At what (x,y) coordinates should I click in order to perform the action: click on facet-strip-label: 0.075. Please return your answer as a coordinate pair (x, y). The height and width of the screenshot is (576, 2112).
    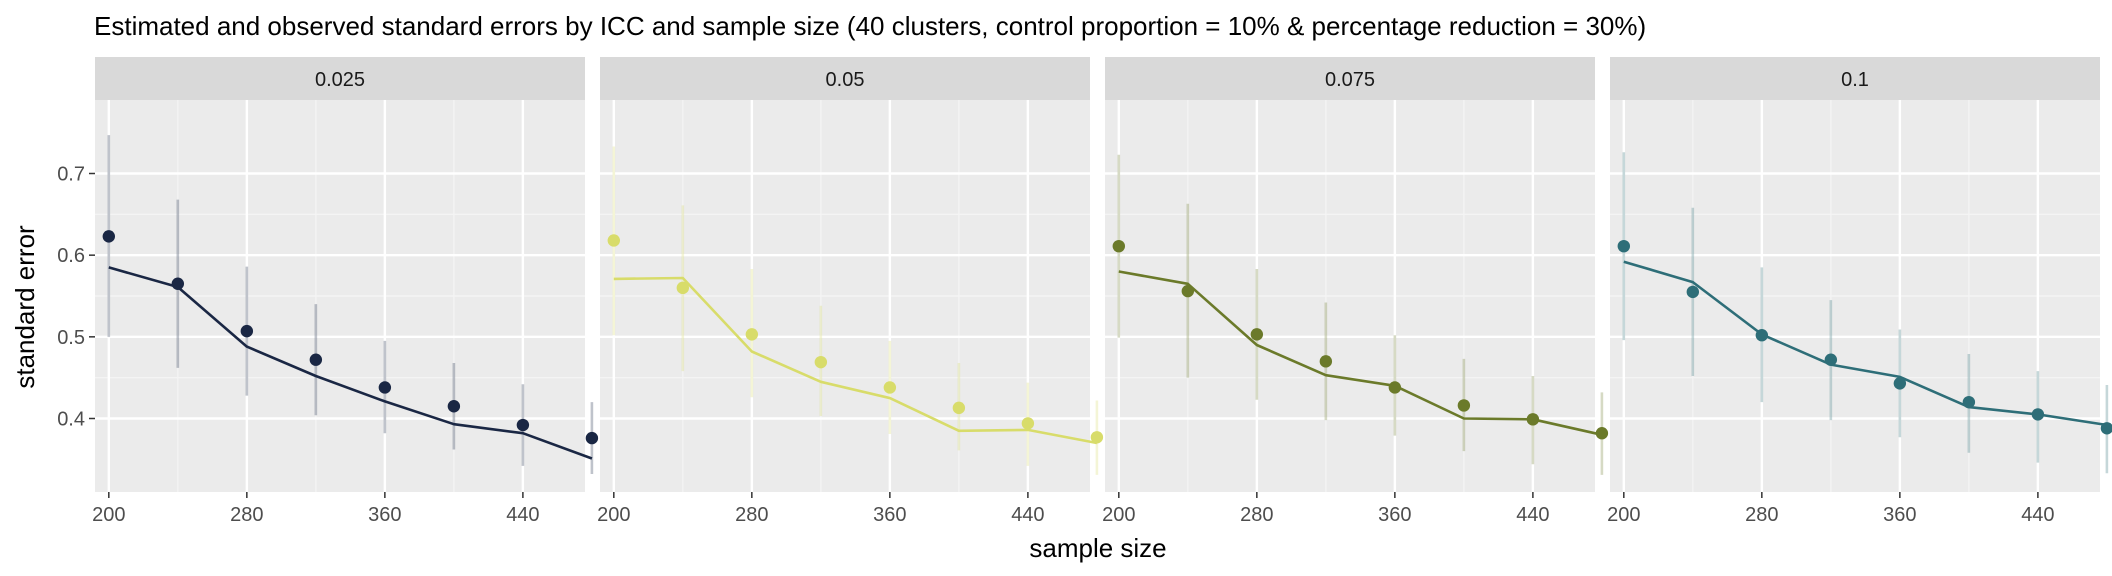
    Looking at the image, I should click on (1350, 80).